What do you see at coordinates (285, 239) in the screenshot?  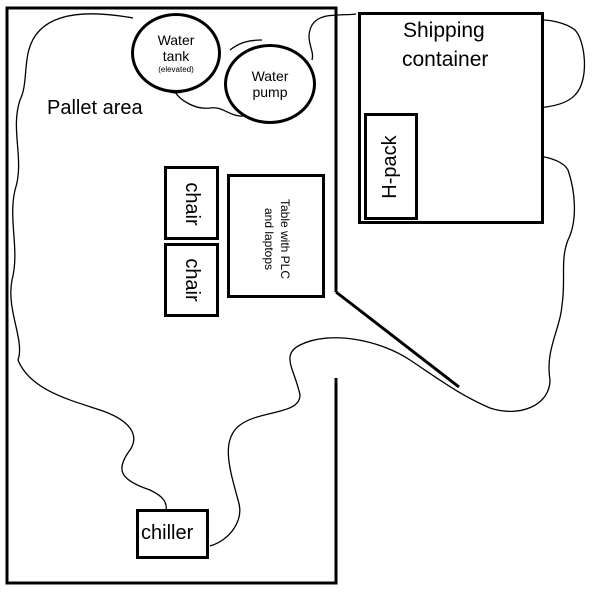 I see `table-label-line1: Table with PLC` at bounding box center [285, 239].